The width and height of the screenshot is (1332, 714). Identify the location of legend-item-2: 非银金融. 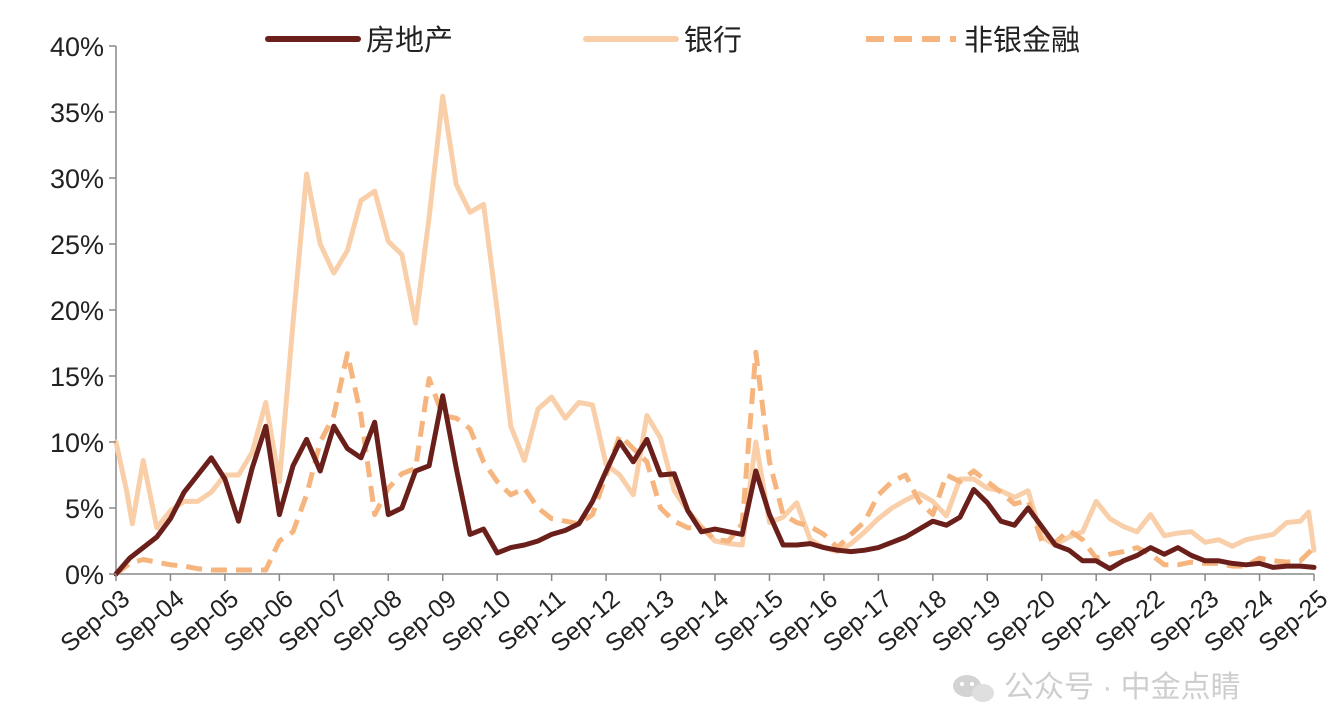
(973, 40).